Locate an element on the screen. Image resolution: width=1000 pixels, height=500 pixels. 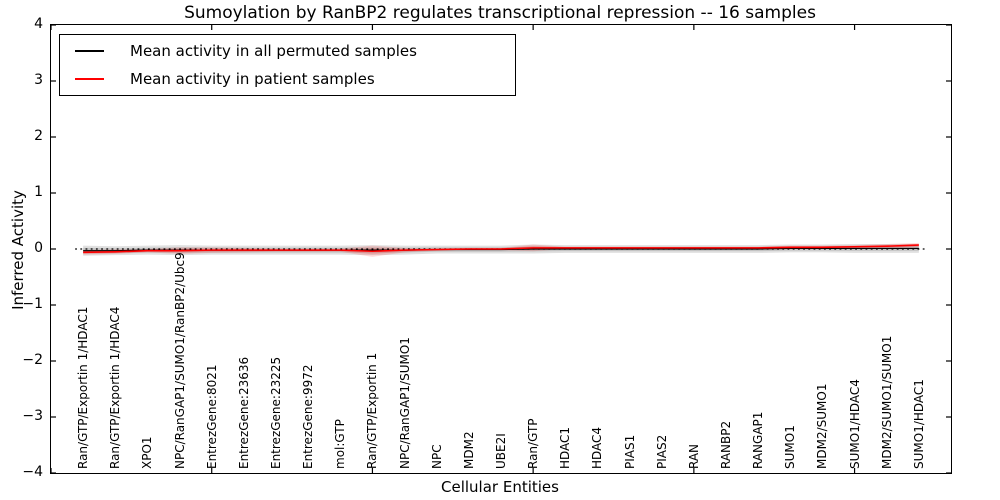
y-tick-label: 2 is located at coordinates (38, 136).